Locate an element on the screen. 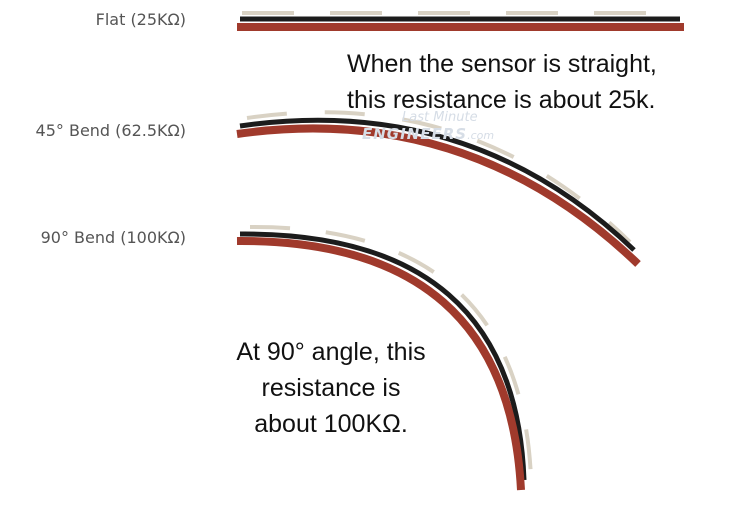  watermark-suffix: .com is located at coordinates (481, 135).